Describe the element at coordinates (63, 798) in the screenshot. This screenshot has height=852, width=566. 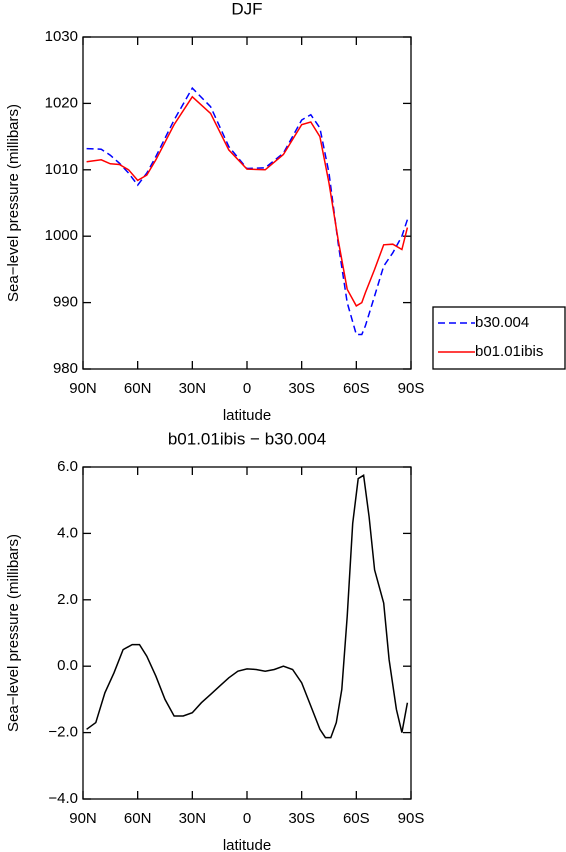
I see `y-tick-label: −4.0` at that location.